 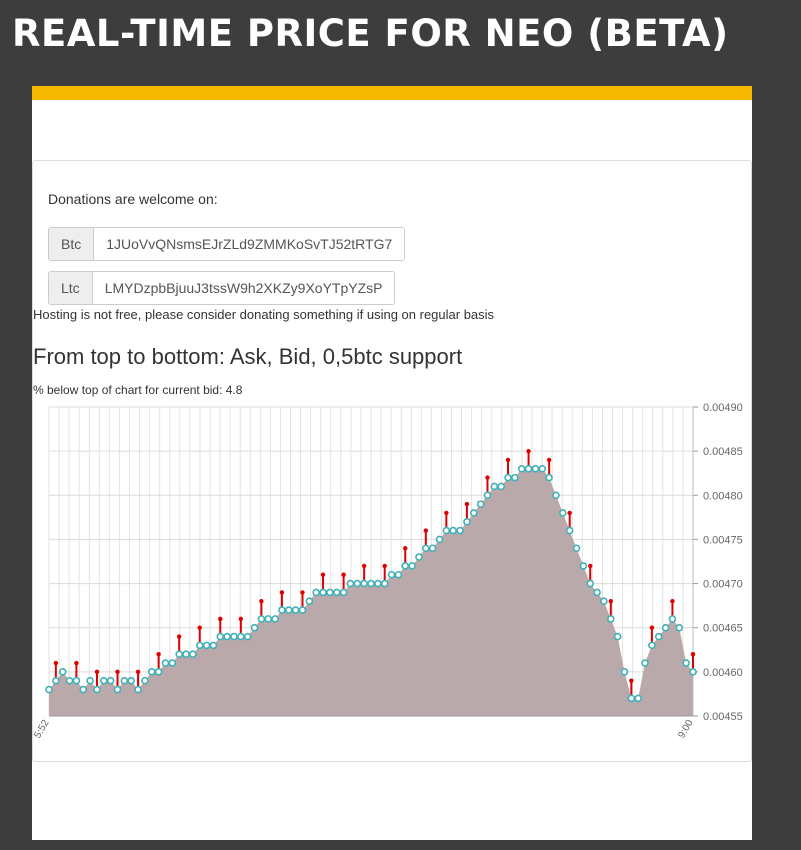 I want to click on y-tick-label: 0.00480, so click(x=723, y=496).